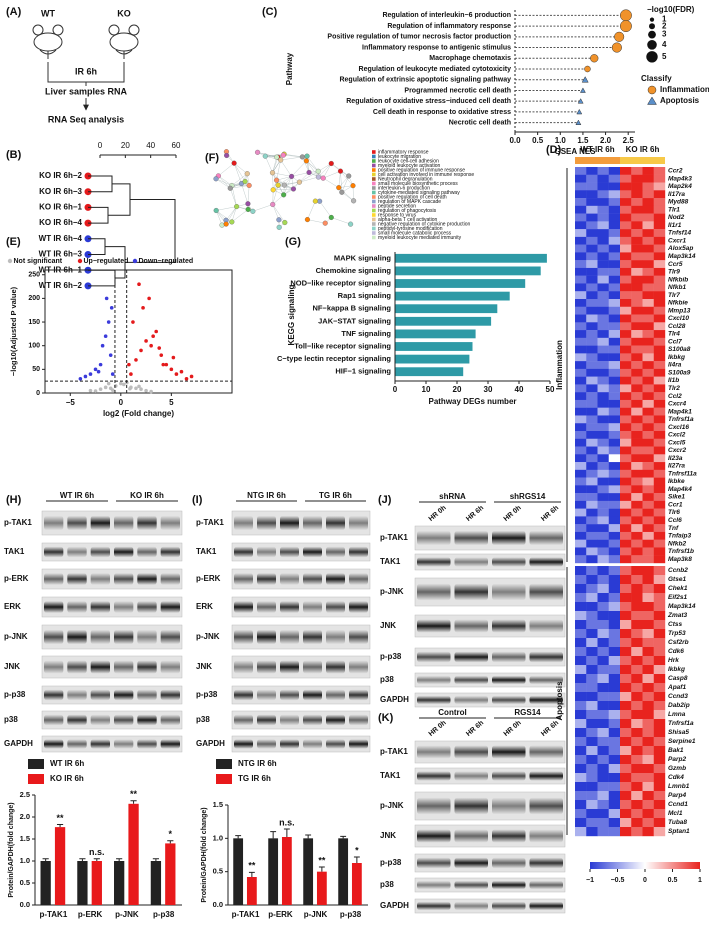 The image size is (709, 926). What do you see at coordinates (590, 880) in the screenshot?
I see `colorbar-label: −1` at bounding box center [590, 880].